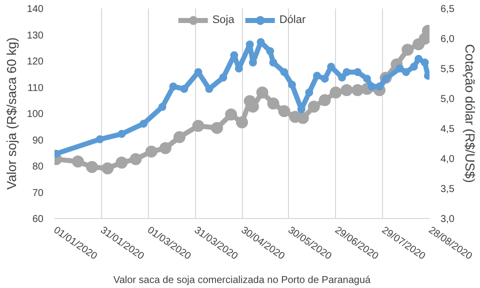 The width and height of the screenshot is (480, 288). What do you see at coordinates (35, 114) in the screenshot?
I see `y-tick-label: 100` at bounding box center [35, 114].